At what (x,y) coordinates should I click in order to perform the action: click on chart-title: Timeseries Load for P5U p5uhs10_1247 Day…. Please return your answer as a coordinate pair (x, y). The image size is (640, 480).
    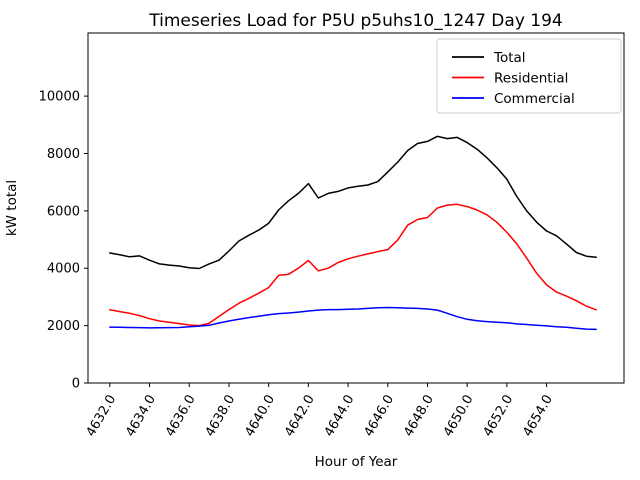
    Looking at the image, I should click on (355, 21).